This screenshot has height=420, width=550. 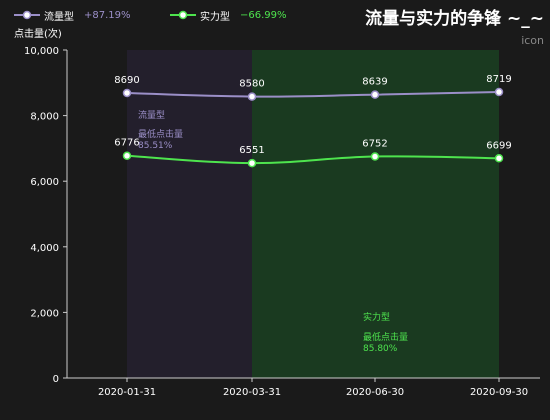 I want to click on y-axis-label: 点击量(次), so click(x=38, y=34).